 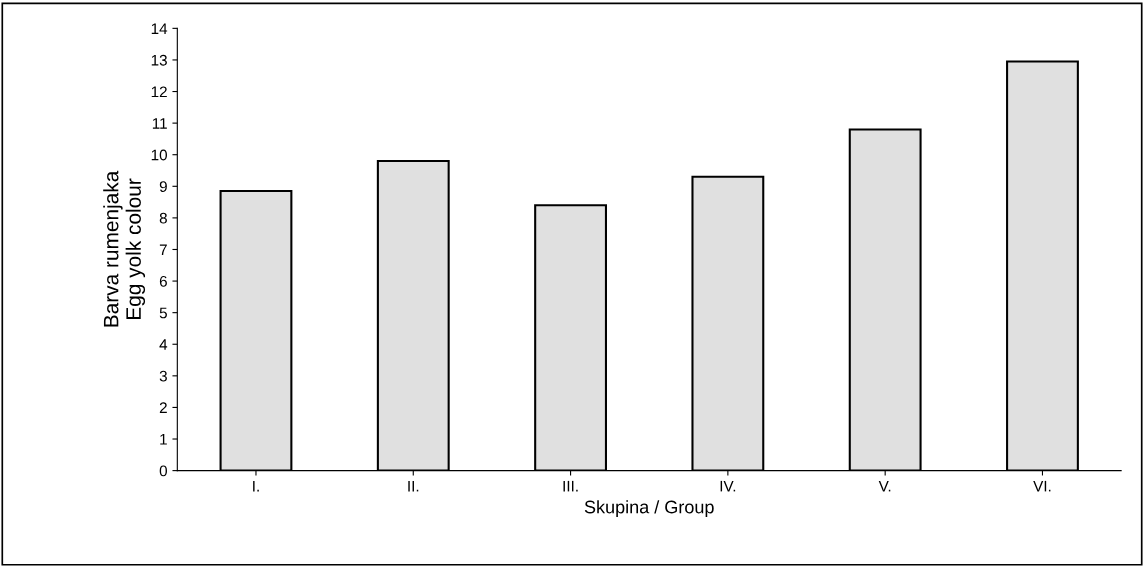 What do you see at coordinates (159, 60) in the screenshot?
I see `y-tick-label: 13` at bounding box center [159, 60].